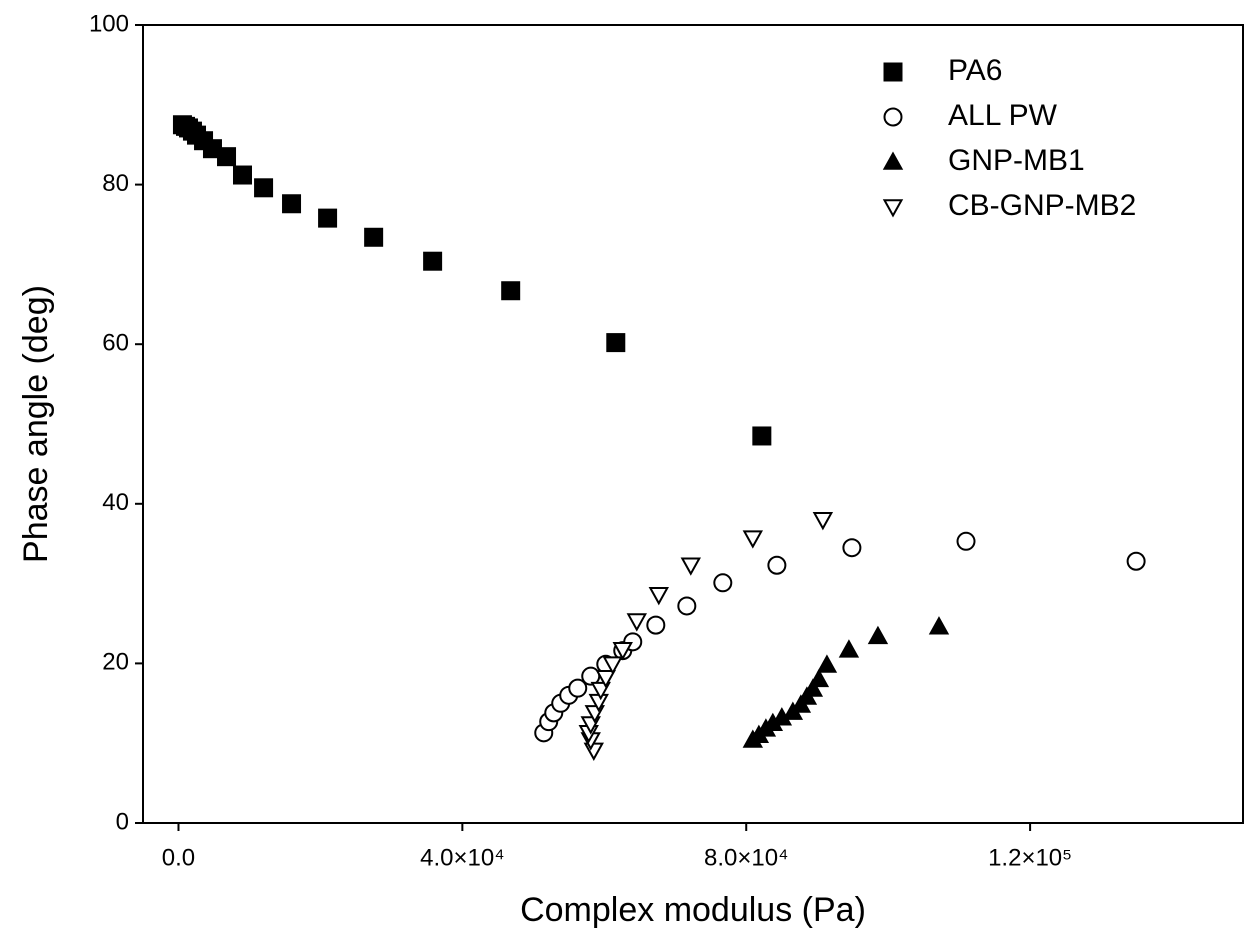 The image size is (1260, 938). What do you see at coordinates (693, 910) in the screenshot?
I see `x-axis-title: Complex modulus (Pa)` at bounding box center [693, 910].